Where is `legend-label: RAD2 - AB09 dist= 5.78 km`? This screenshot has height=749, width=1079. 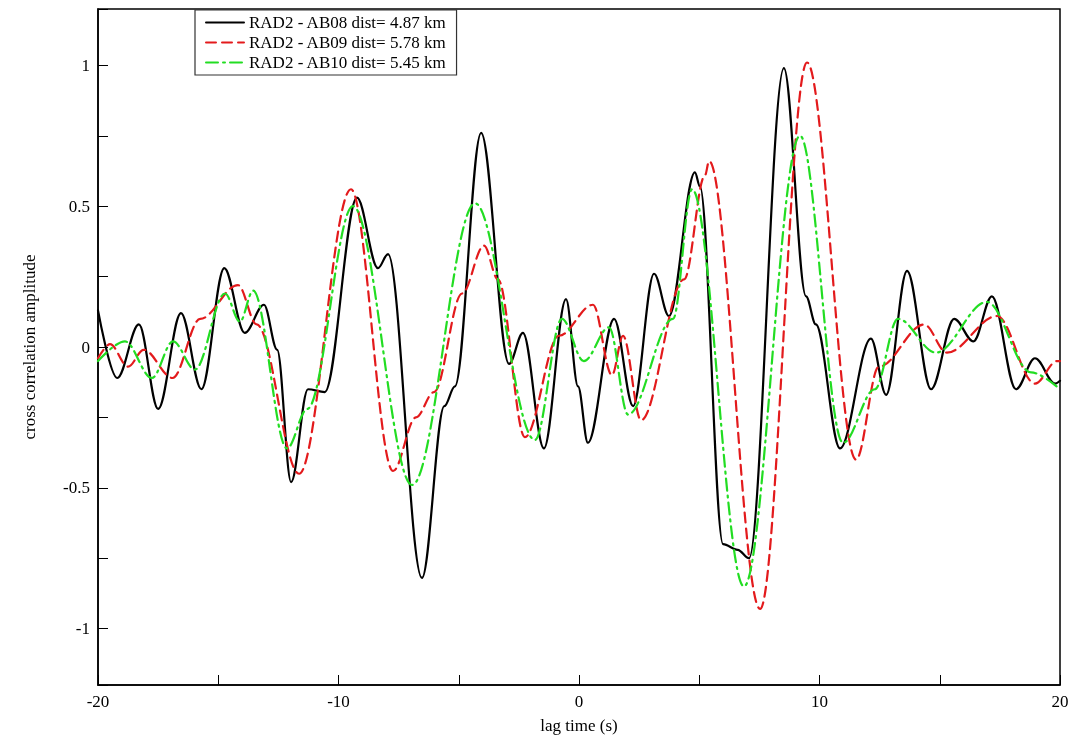 legend-label: RAD2 - AB09 dist= 5.78 km is located at coordinates (347, 42).